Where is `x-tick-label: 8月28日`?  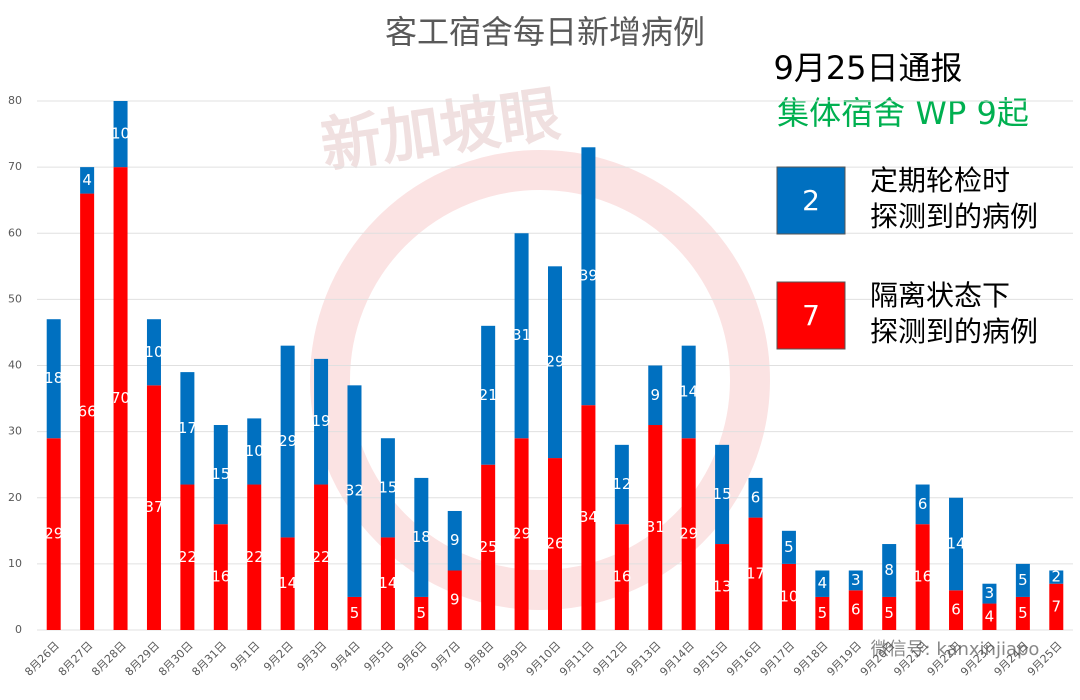
x-tick-label: 8月28日 is located at coordinates (109, 659).